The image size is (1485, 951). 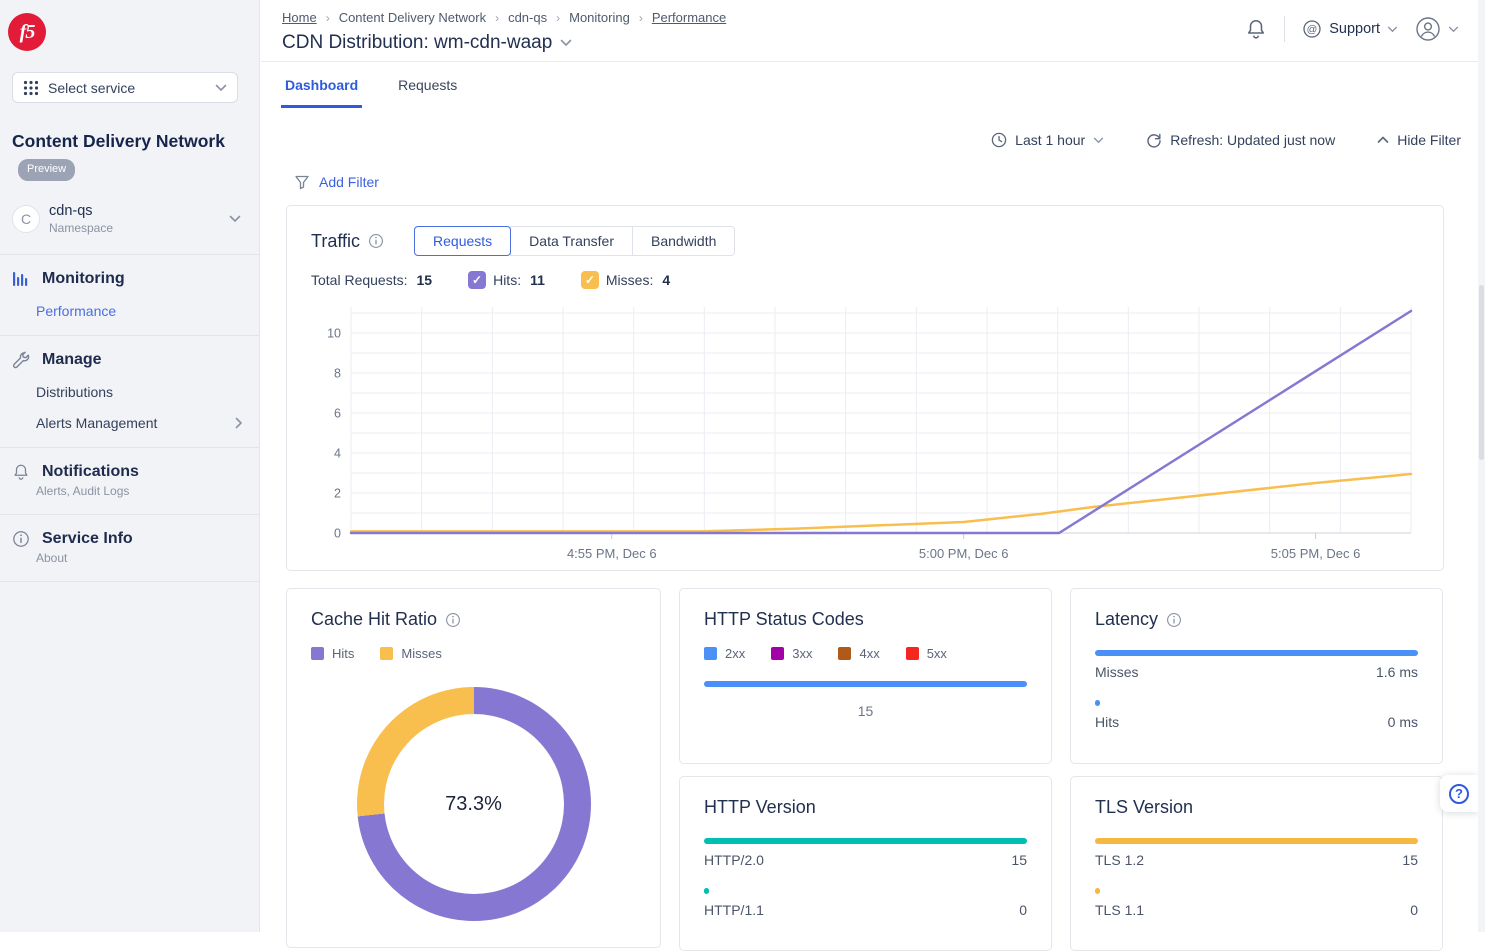 I want to click on sidebar-item-service-info: Service Info, so click(x=129, y=539).